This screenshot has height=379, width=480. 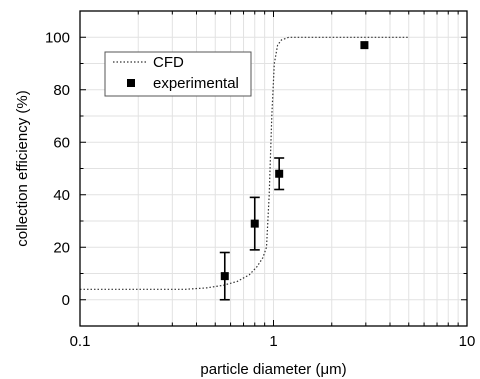 I want to click on y-tick-label: 100, so click(x=57, y=37).